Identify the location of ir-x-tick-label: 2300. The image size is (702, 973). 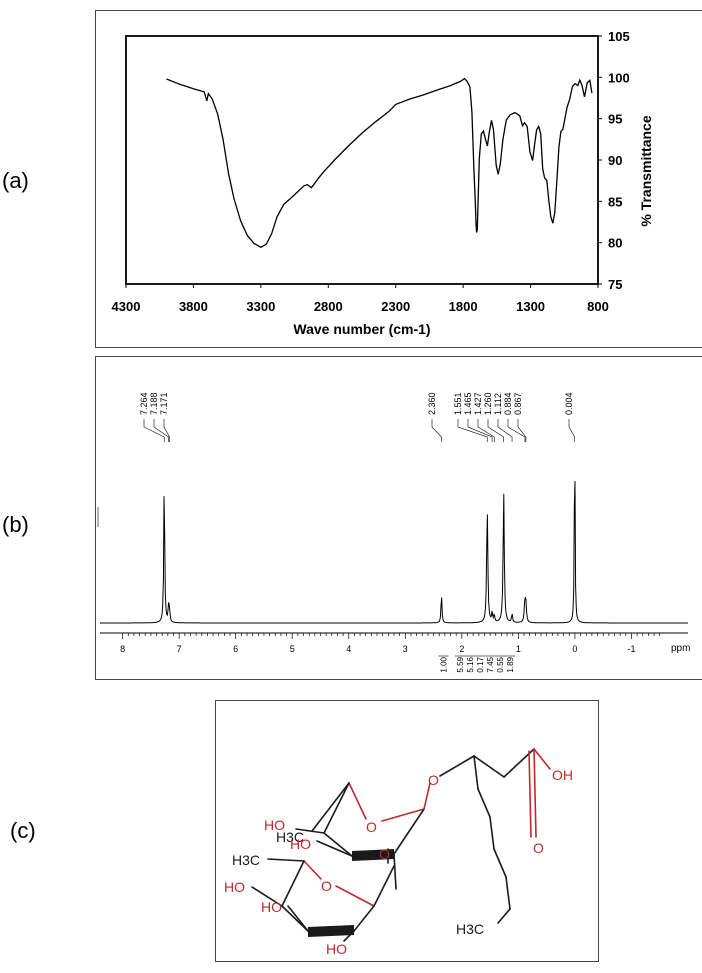
(395, 306).